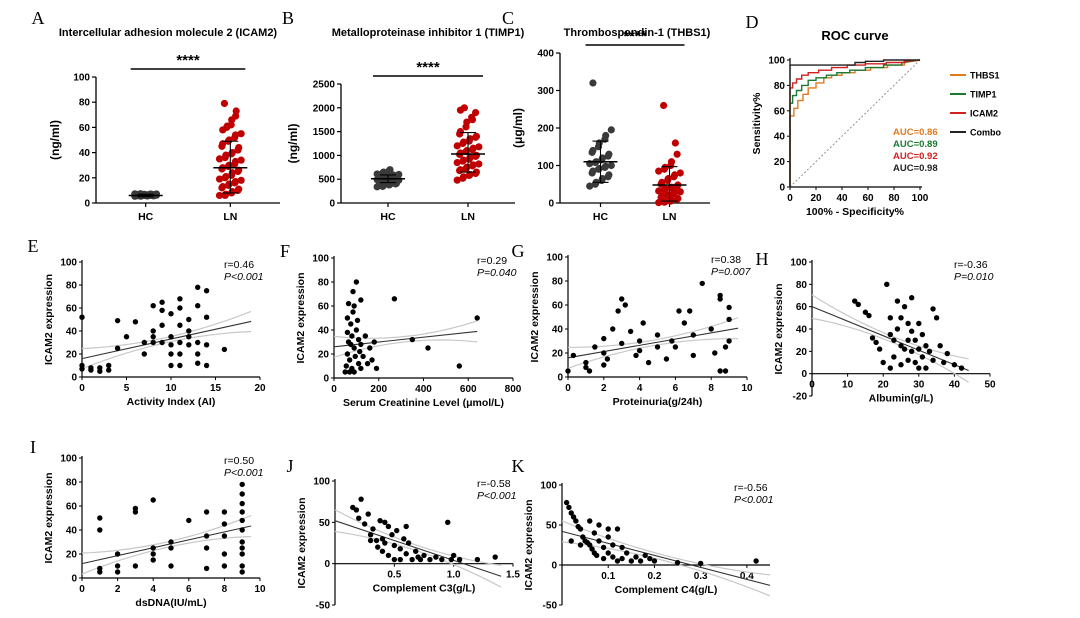 This screenshot has height=618, width=1080. What do you see at coordinates (558, 330) in the screenshot?
I see `y-tick-label: 40` at bounding box center [558, 330].